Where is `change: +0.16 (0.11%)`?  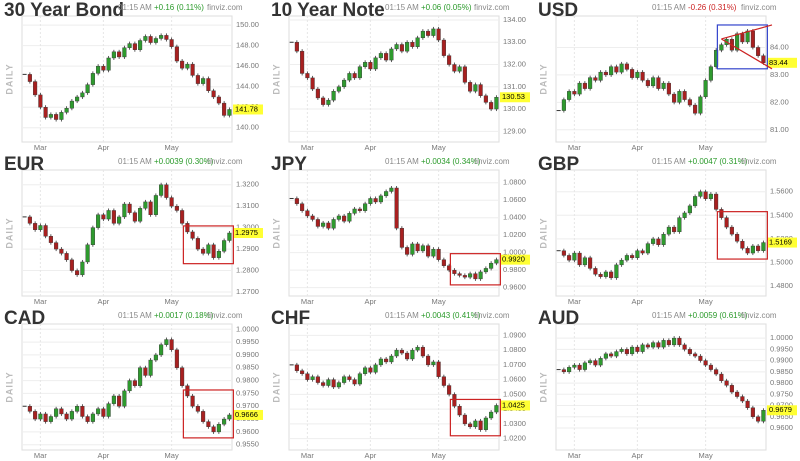
change: +0.16 (0.11%) is located at coordinates (179, 7).